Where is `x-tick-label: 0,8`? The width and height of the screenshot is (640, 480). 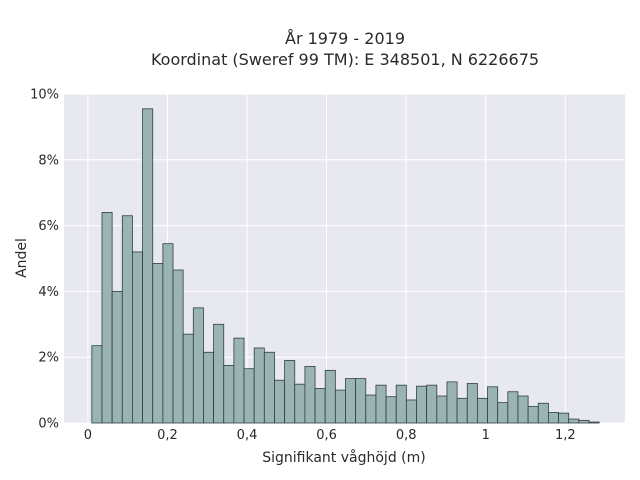
x-tick-label: 0,8 is located at coordinates (406, 435).